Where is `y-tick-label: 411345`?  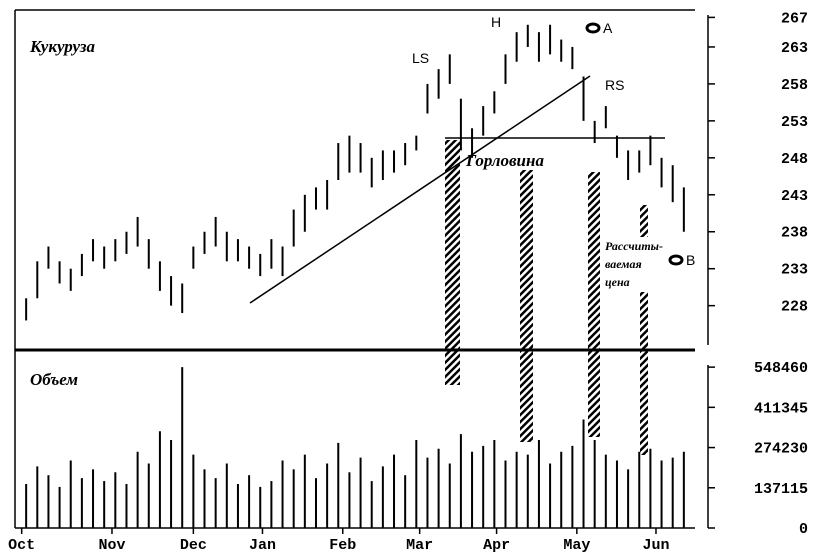
y-tick-label: 411345 is located at coordinates (781, 408).